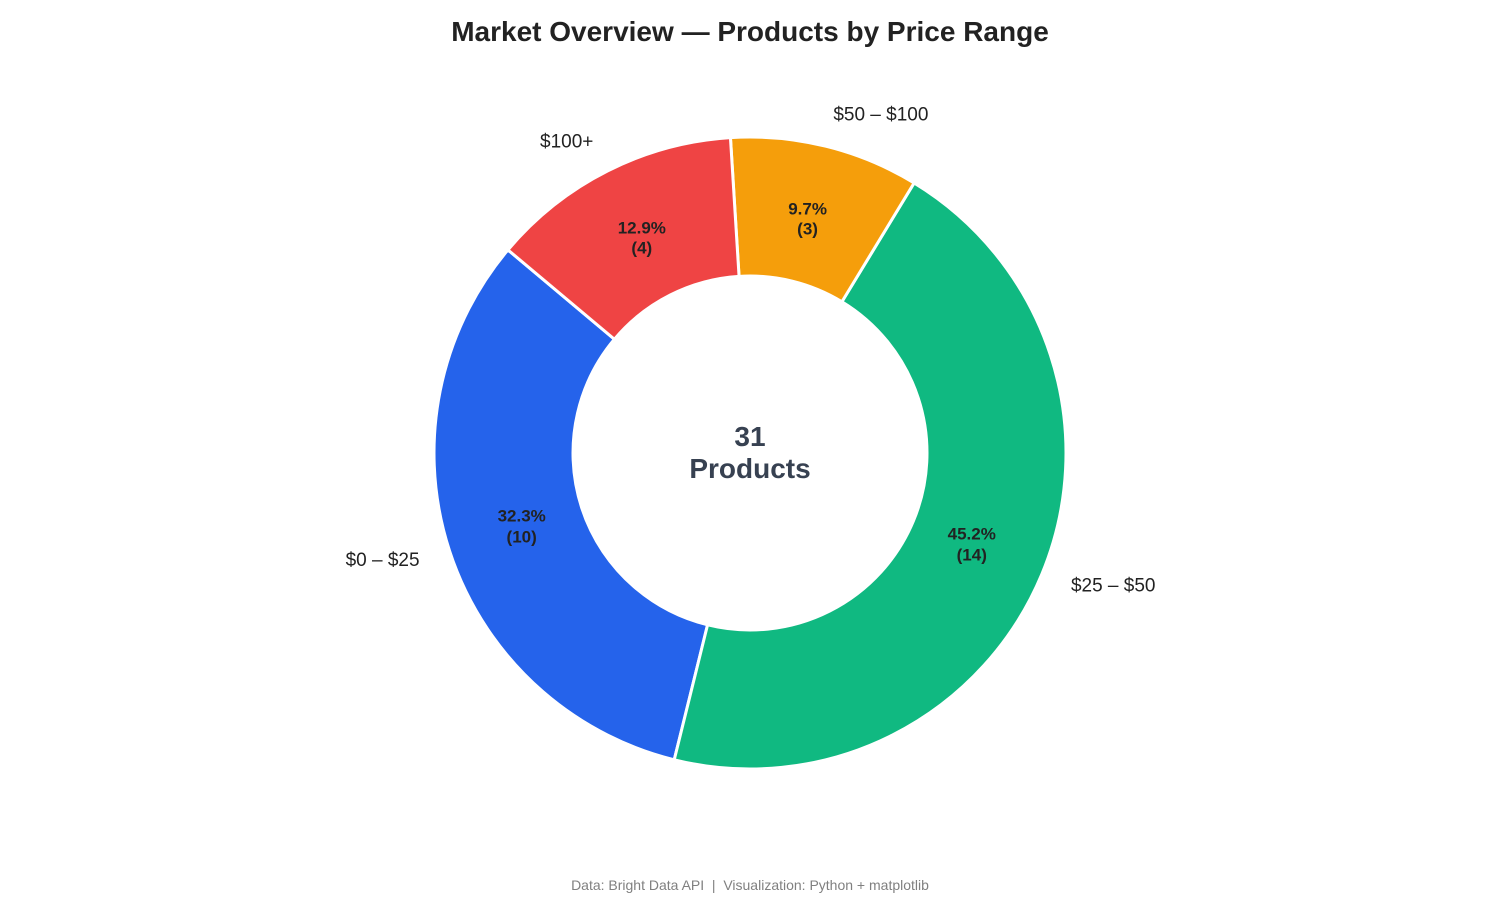 Image resolution: width=1500 pixels, height=900 pixels. Describe the element at coordinates (750, 452) in the screenshot. I see `center-label: 31 Products` at that location.